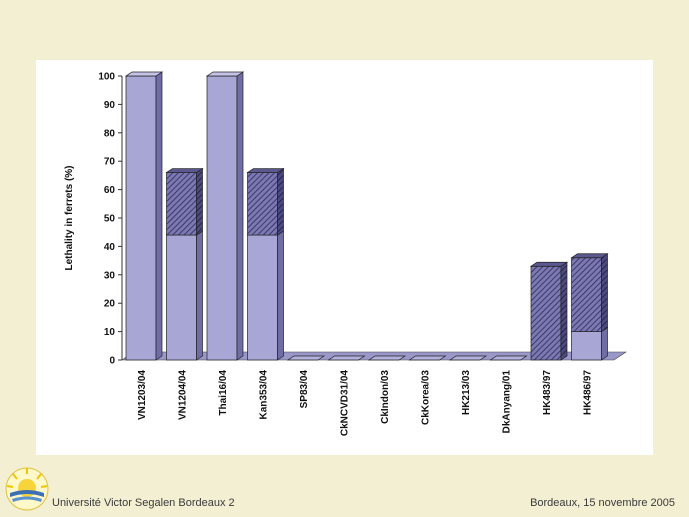 The height and width of the screenshot is (517, 689). What do you see at coordinates (112, 361) in the screenshot?
I see `y-tick-label: 0` at bounding box center [112, 361].